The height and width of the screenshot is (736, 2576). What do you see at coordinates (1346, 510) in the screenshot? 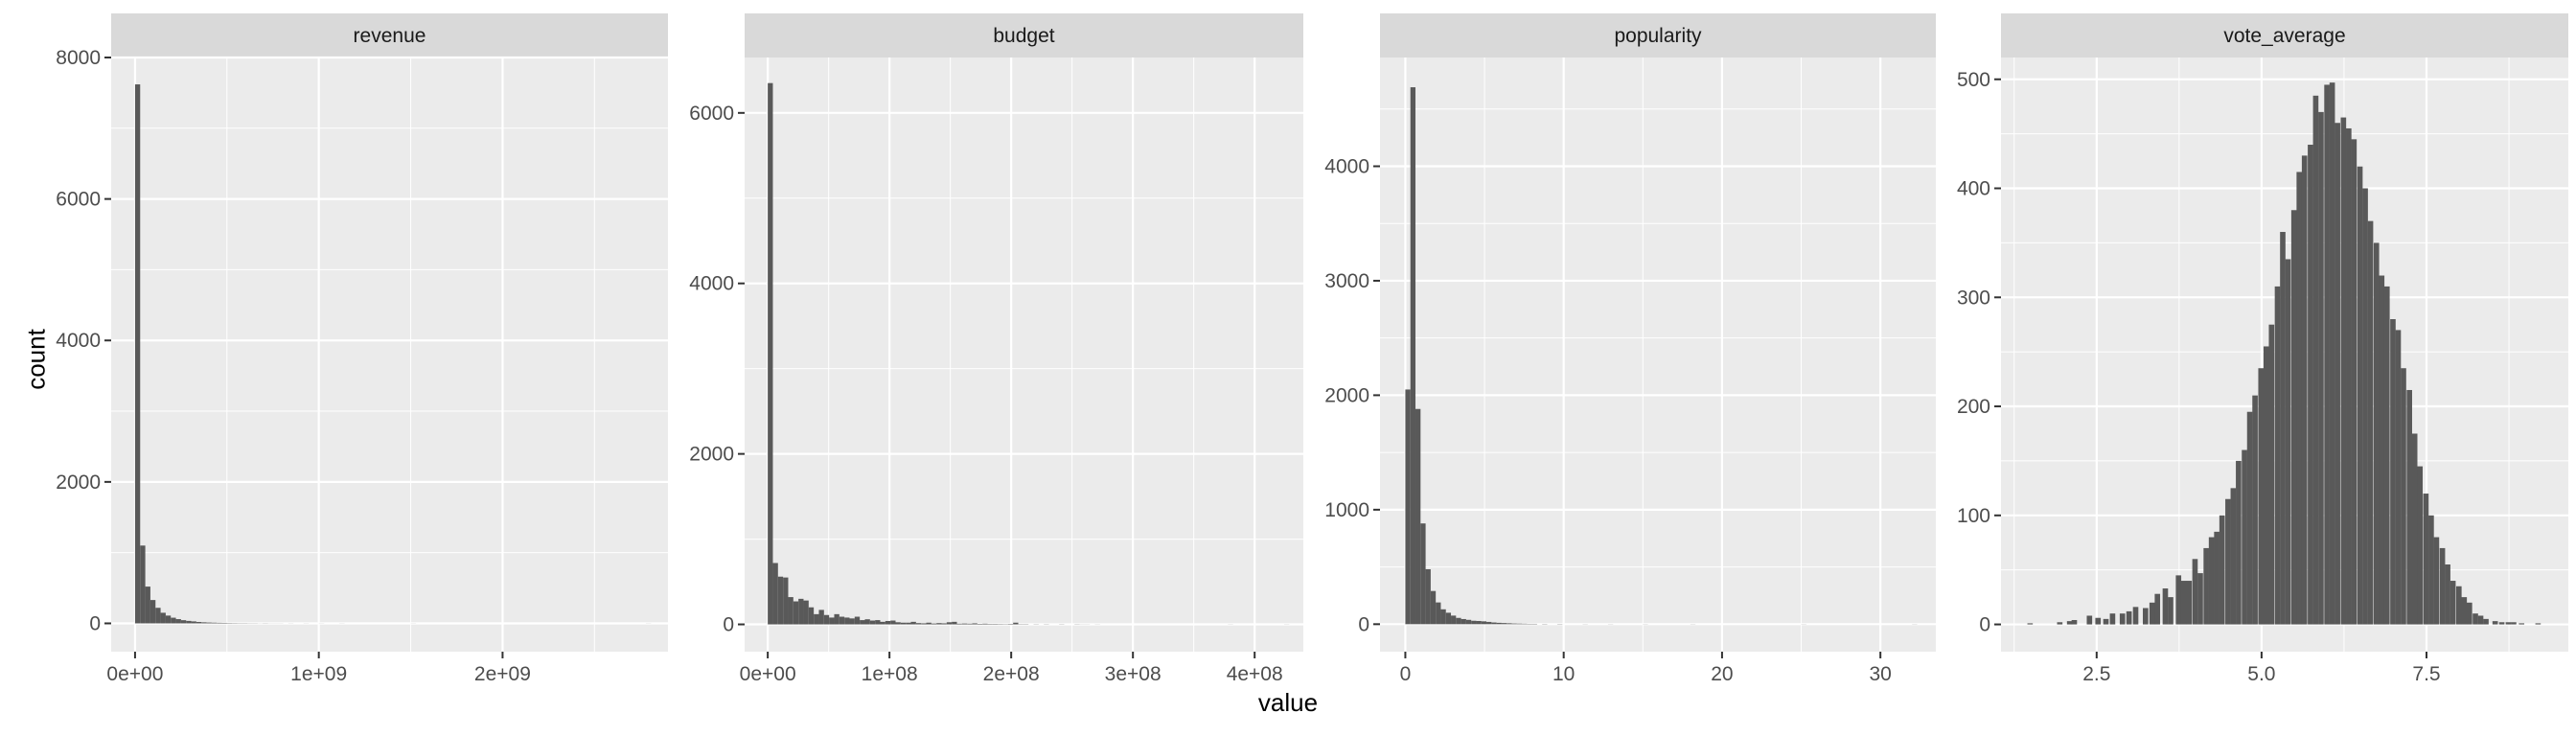
I see `y-tick-label: 1000` at bounding box center [1346, 510].